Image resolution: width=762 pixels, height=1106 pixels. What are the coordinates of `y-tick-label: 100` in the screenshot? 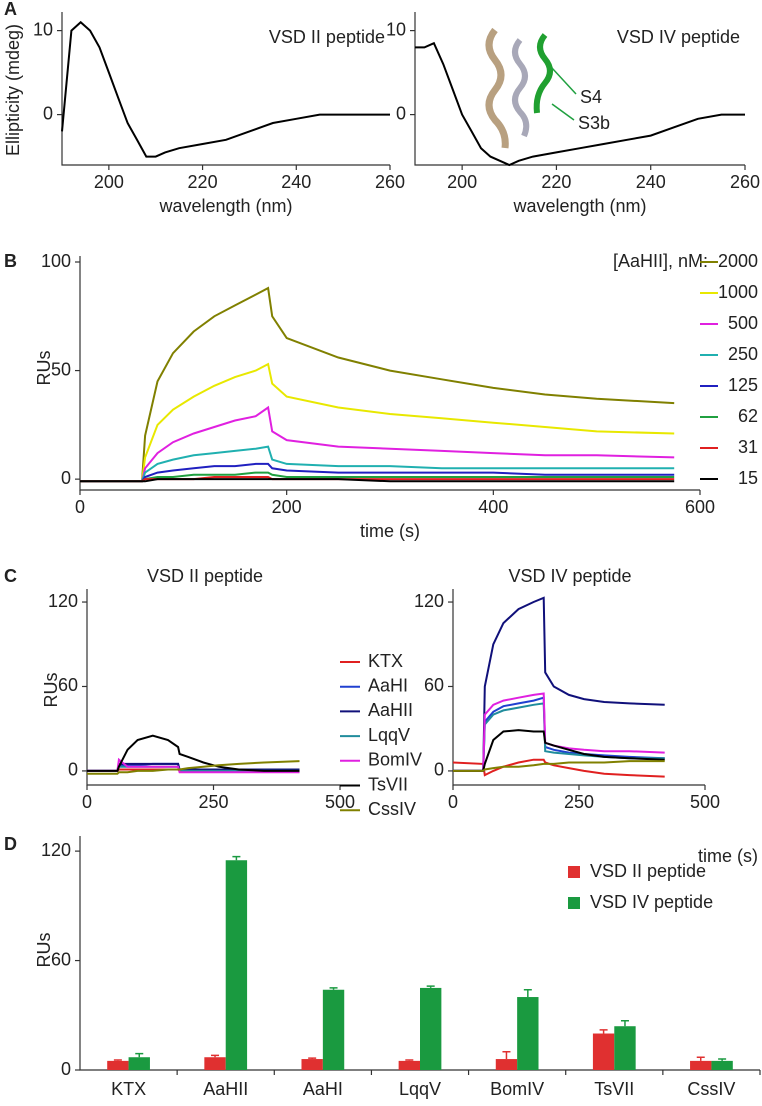 It's located at (56, 261).